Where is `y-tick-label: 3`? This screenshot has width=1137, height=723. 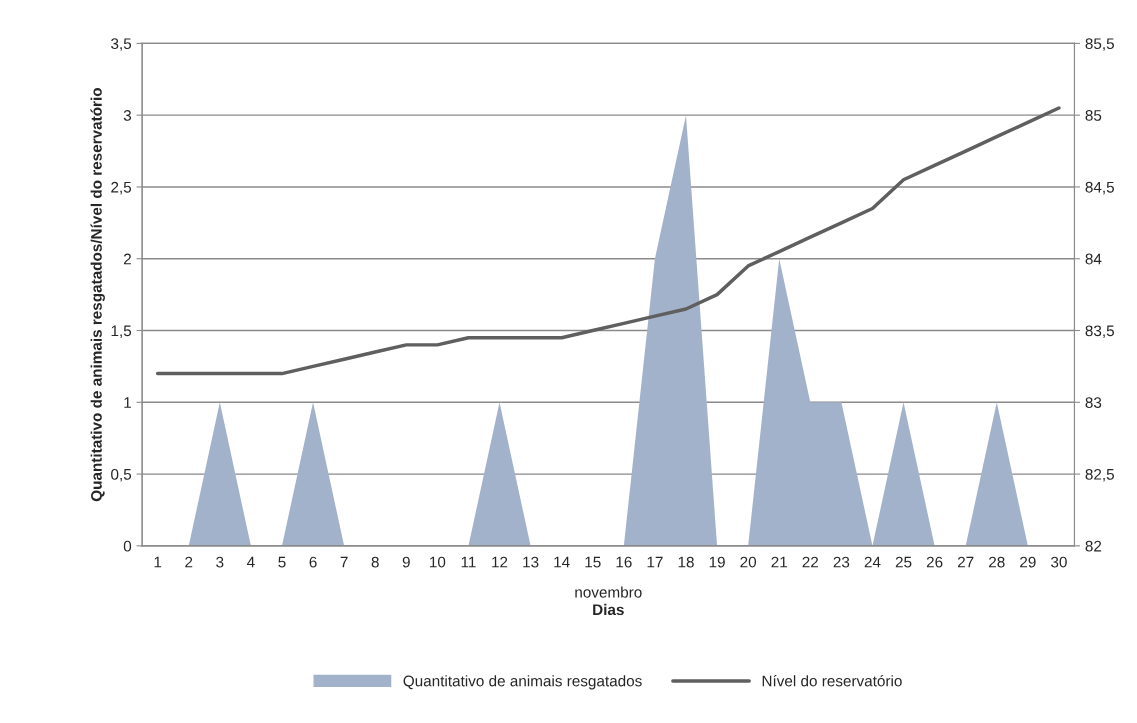 y-tick-label: 3 is located at coordinates (127, 115).